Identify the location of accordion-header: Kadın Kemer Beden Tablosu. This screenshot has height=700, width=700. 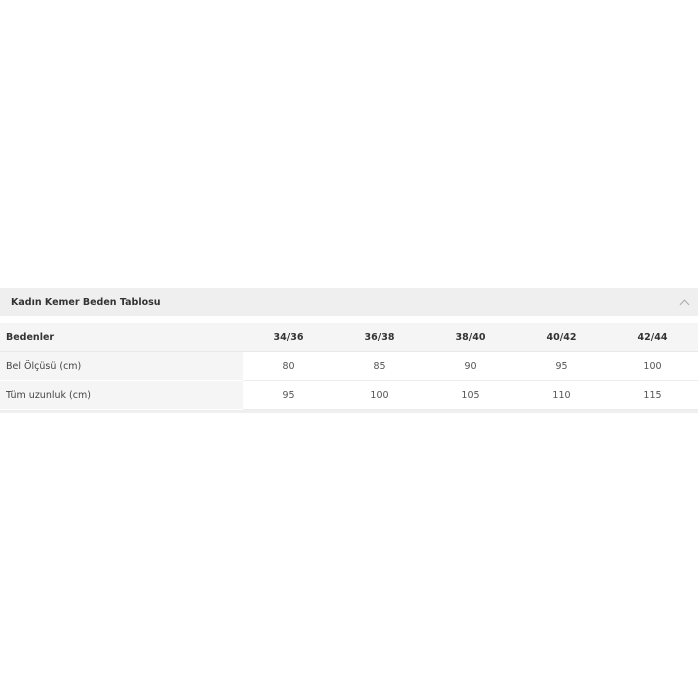
(349, 302).